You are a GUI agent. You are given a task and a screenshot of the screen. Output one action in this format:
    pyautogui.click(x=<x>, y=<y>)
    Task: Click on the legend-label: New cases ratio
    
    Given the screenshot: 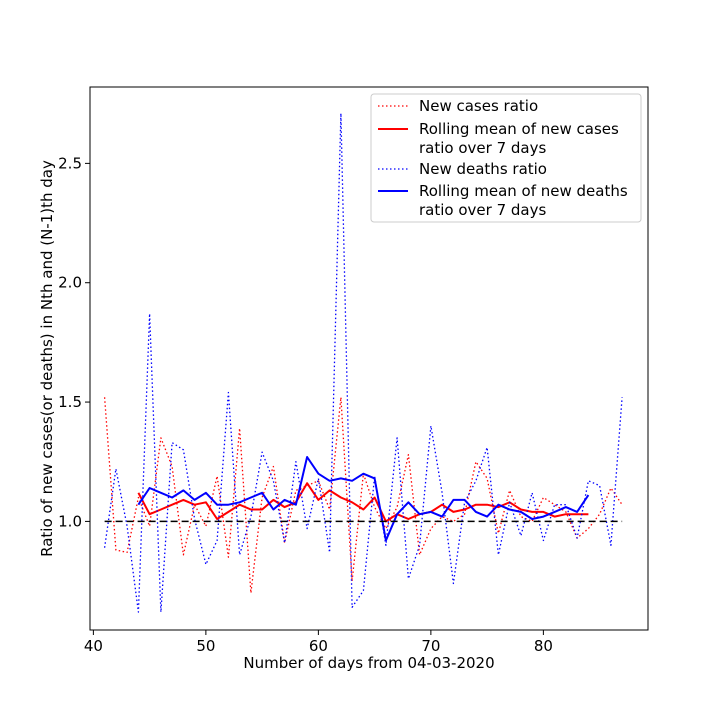 What is the action you would take?
    pyautogui.click(x=478, y=106)
    